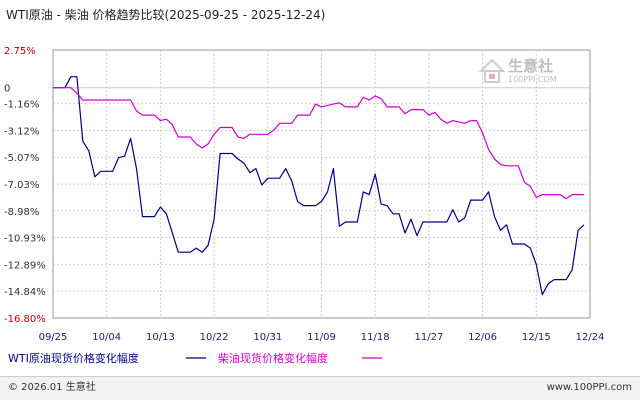 The width and height of the screenshot is (640, 400). What do you see at coordinates (589, 387) in the screenshot?
I see `footer-site-link: www.100PPI.com` at bounding box center [589, 387].